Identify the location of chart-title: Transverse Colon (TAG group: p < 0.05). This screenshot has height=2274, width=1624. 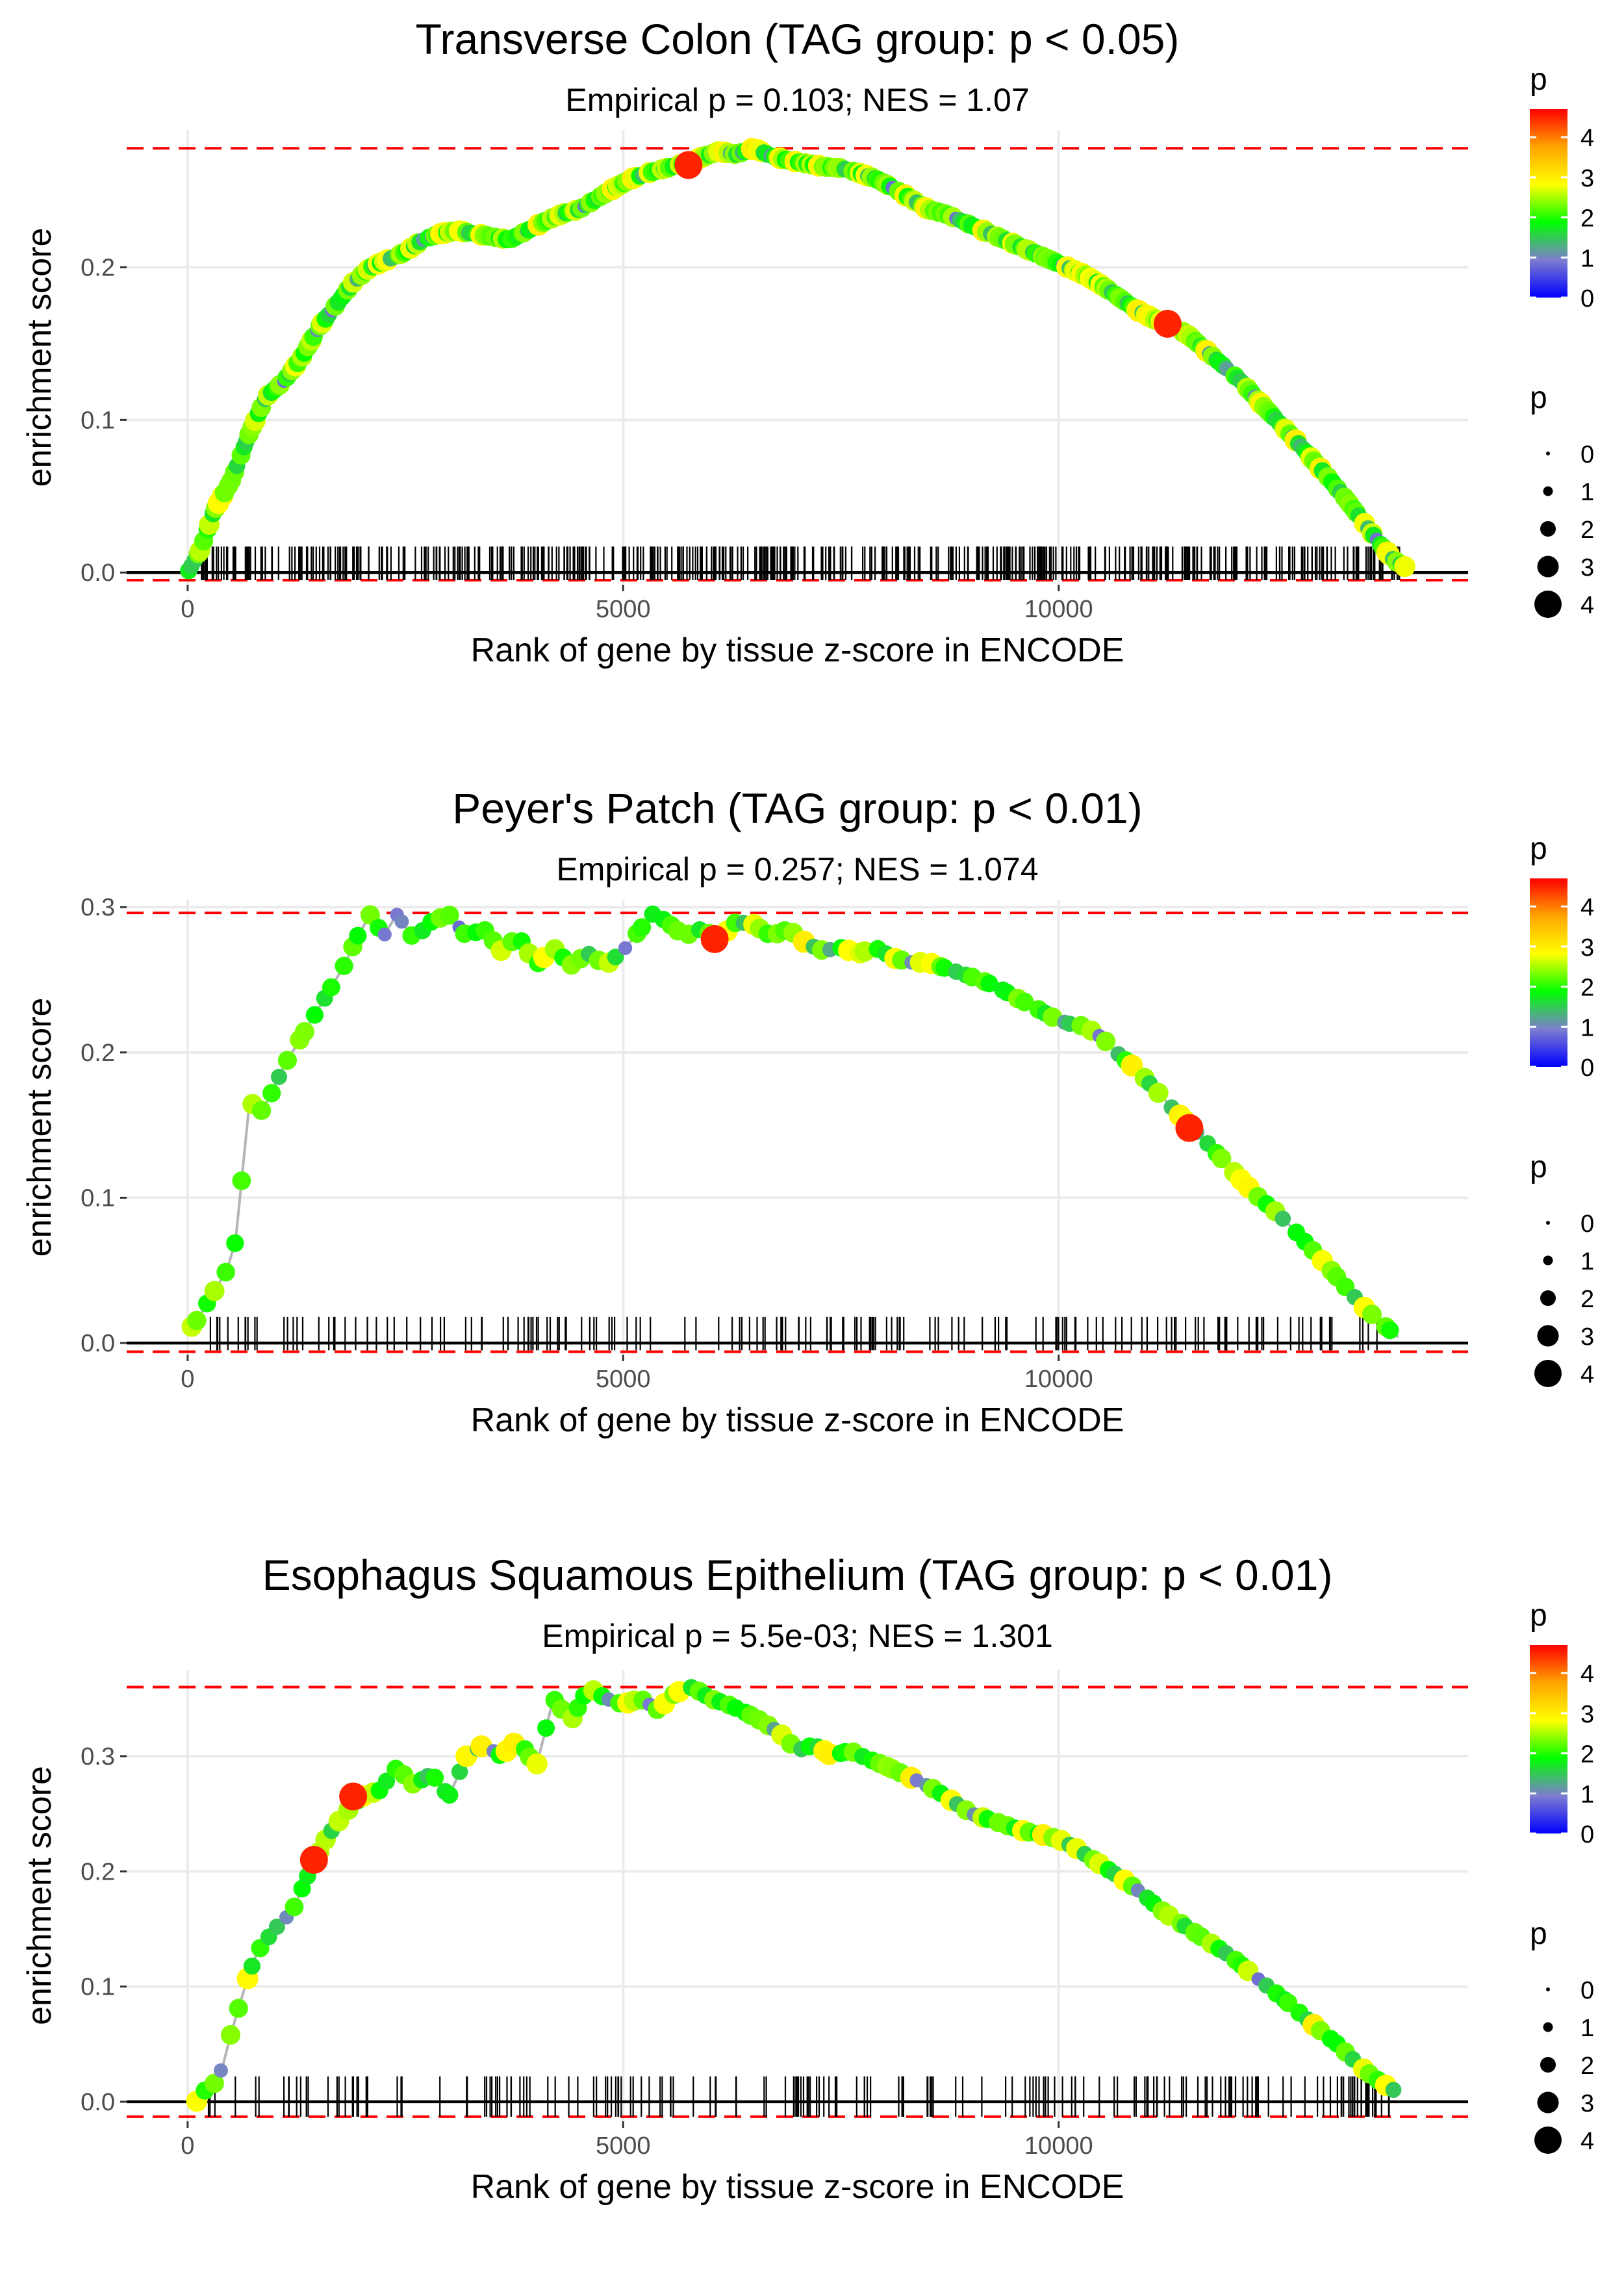
(798, 39).